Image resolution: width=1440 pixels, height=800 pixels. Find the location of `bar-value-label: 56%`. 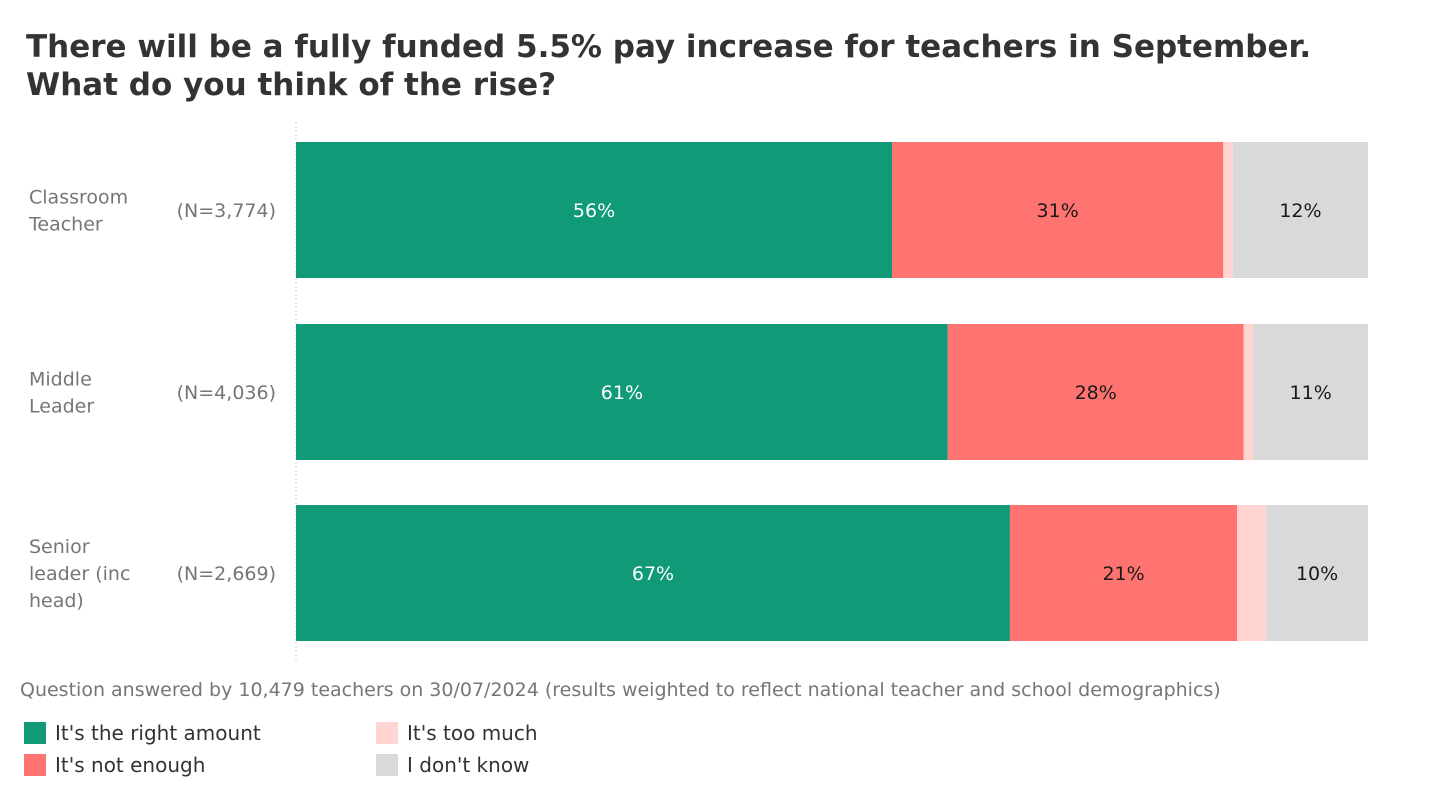

bar-value-label: 56% is located at coordinates (594, 211).